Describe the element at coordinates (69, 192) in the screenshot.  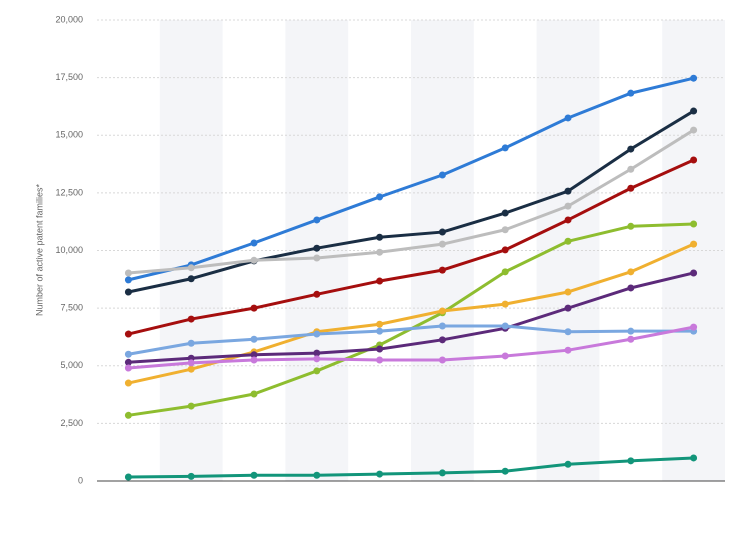
I see `y-tick-label: 12,500` at that location.